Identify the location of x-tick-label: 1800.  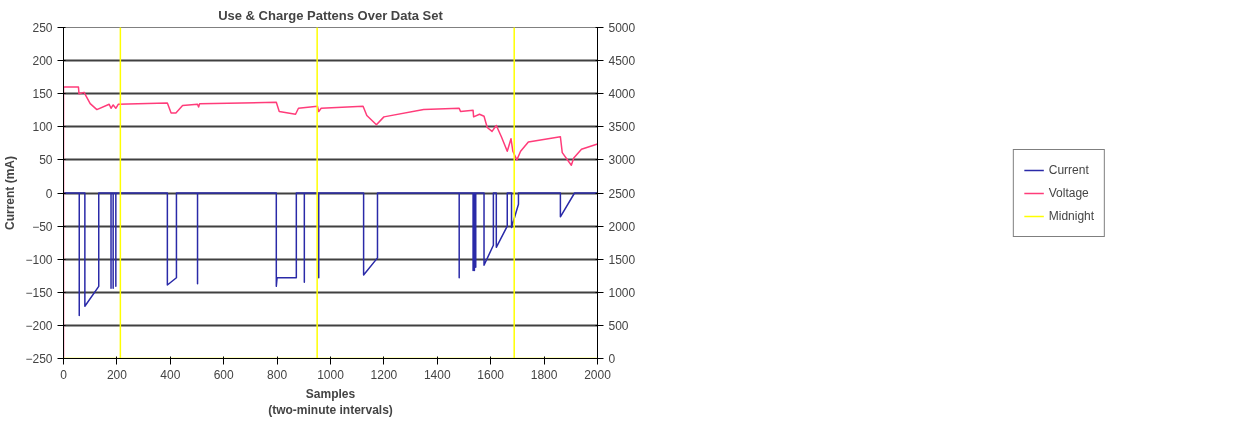
(544, 374).